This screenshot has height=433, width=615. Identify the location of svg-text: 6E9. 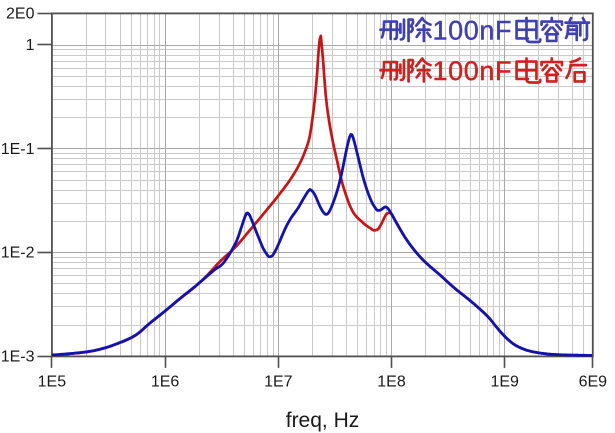
(593, 382).